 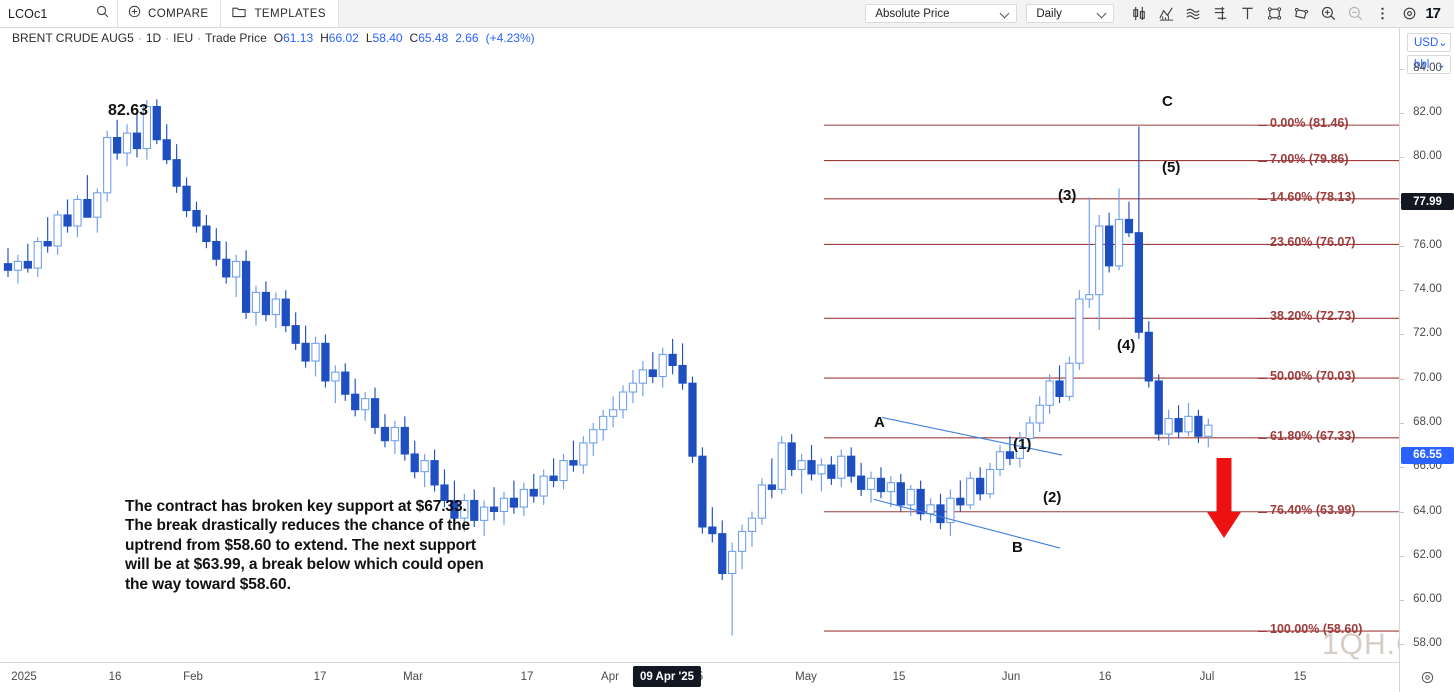 I want to click on plus-circle-icon, so click(x=134, y=14).